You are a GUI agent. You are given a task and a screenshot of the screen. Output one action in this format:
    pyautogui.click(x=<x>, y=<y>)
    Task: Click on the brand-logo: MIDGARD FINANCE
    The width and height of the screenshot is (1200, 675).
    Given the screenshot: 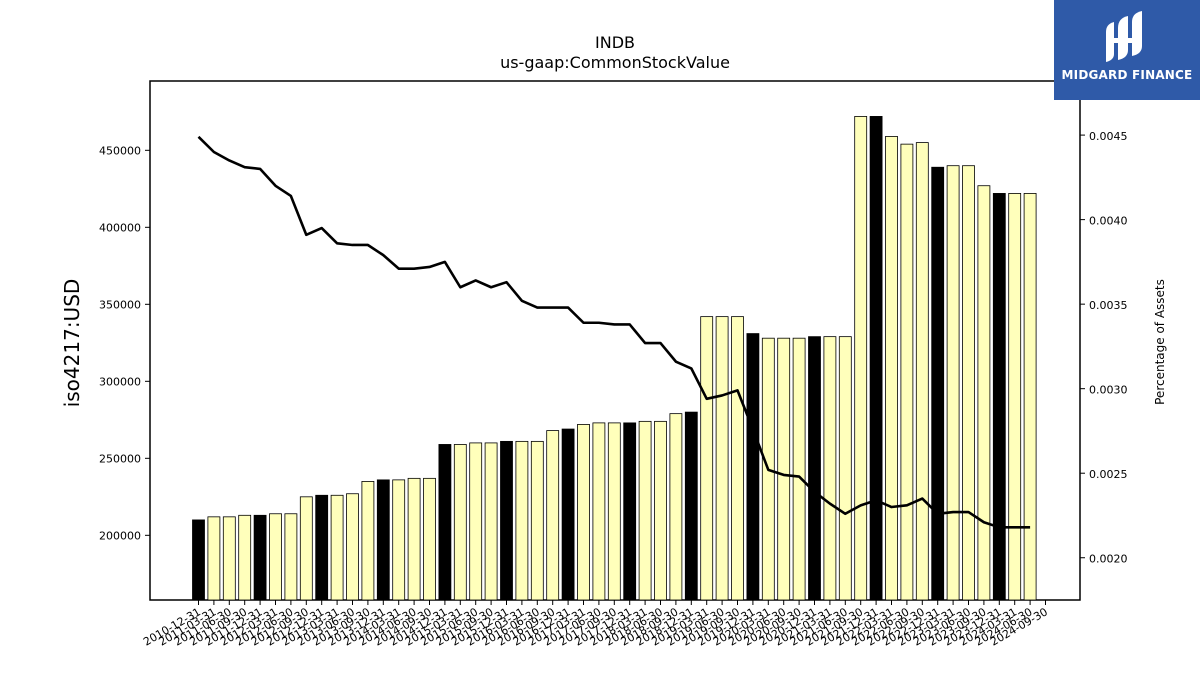 What is the action you would take?
    pyautogui.click(x=1127, y=50)
    